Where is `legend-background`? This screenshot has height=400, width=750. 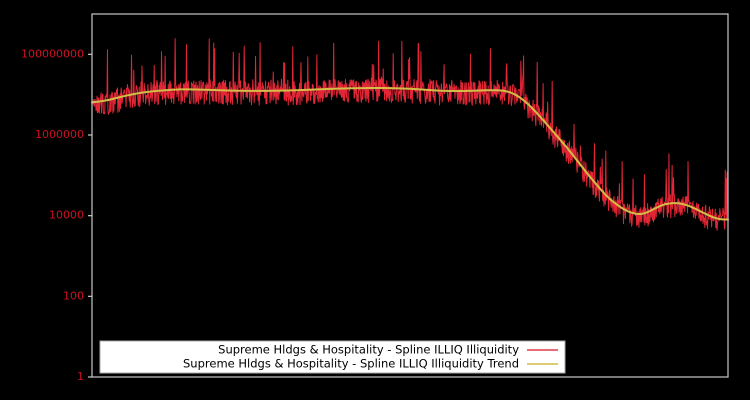
legend-background is located at coordinates (332, 357).